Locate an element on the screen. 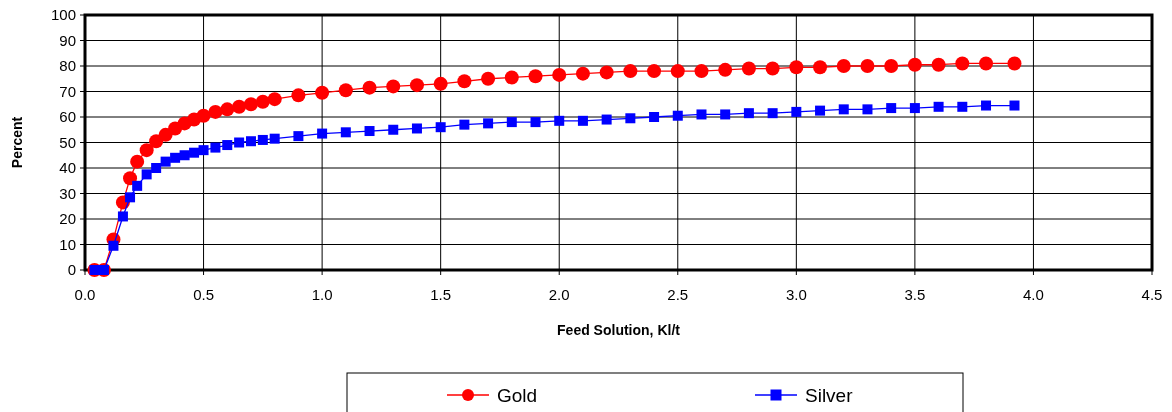 The width and height of the screenshot is (1172, 412). y-tick-label: 40 is located at coordinates (67, 168).